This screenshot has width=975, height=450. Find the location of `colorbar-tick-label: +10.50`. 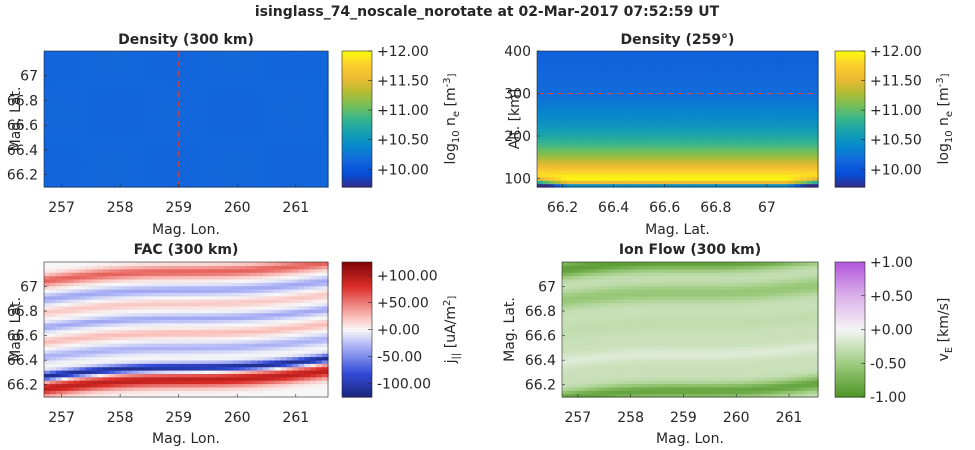

colorbar-tick-label: +10.50 is located at coordinates (896, 141).